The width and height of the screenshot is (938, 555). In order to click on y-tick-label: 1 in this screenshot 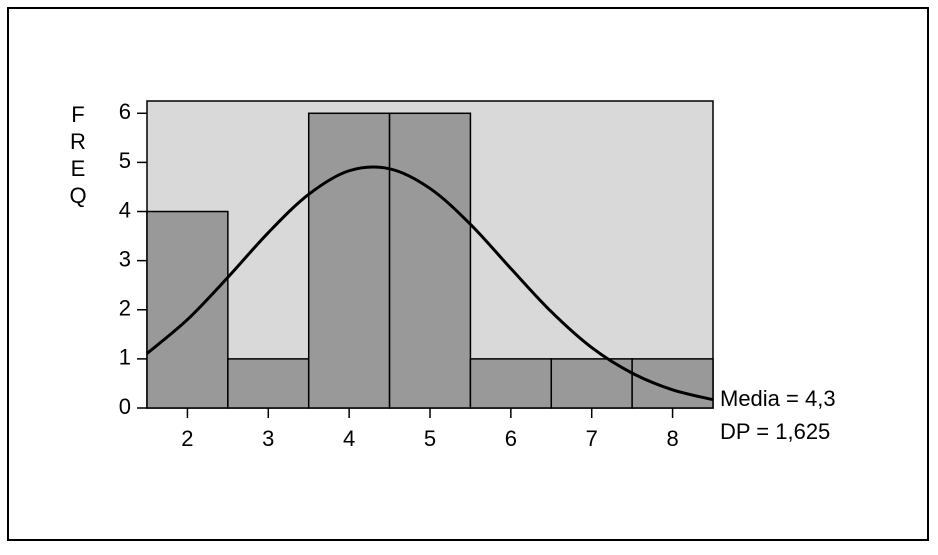, I will do `click(125, 357)`.